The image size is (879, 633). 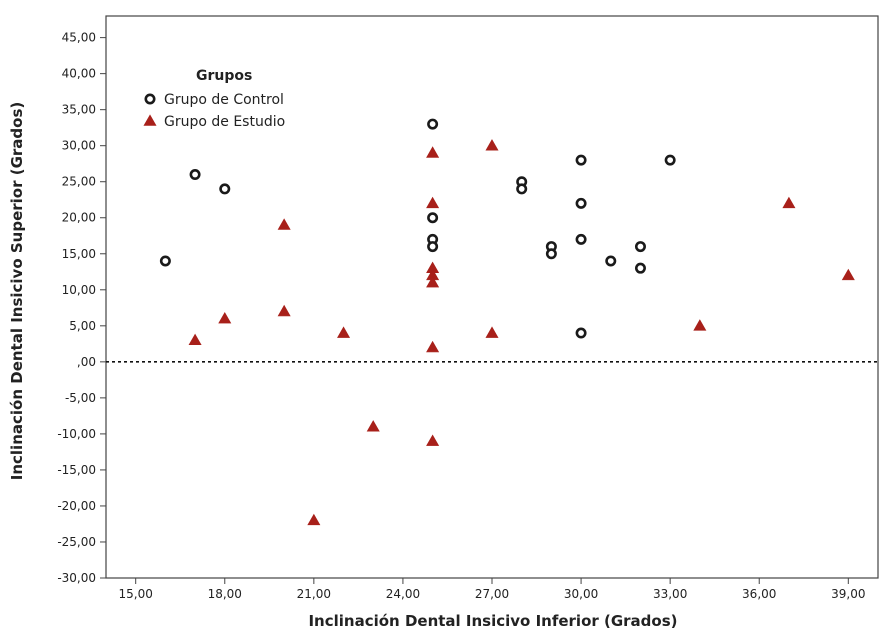 What do you see at coordinates (224, 76) in the screenshot?
I see `legend-title: Grupos` at bounding box center [224, 76].